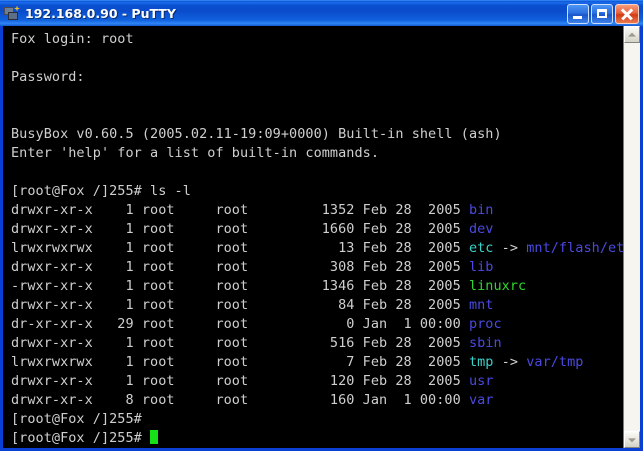 This screenshot has width=643, height=451. I want to click on minimize-button, so click(578, 13).